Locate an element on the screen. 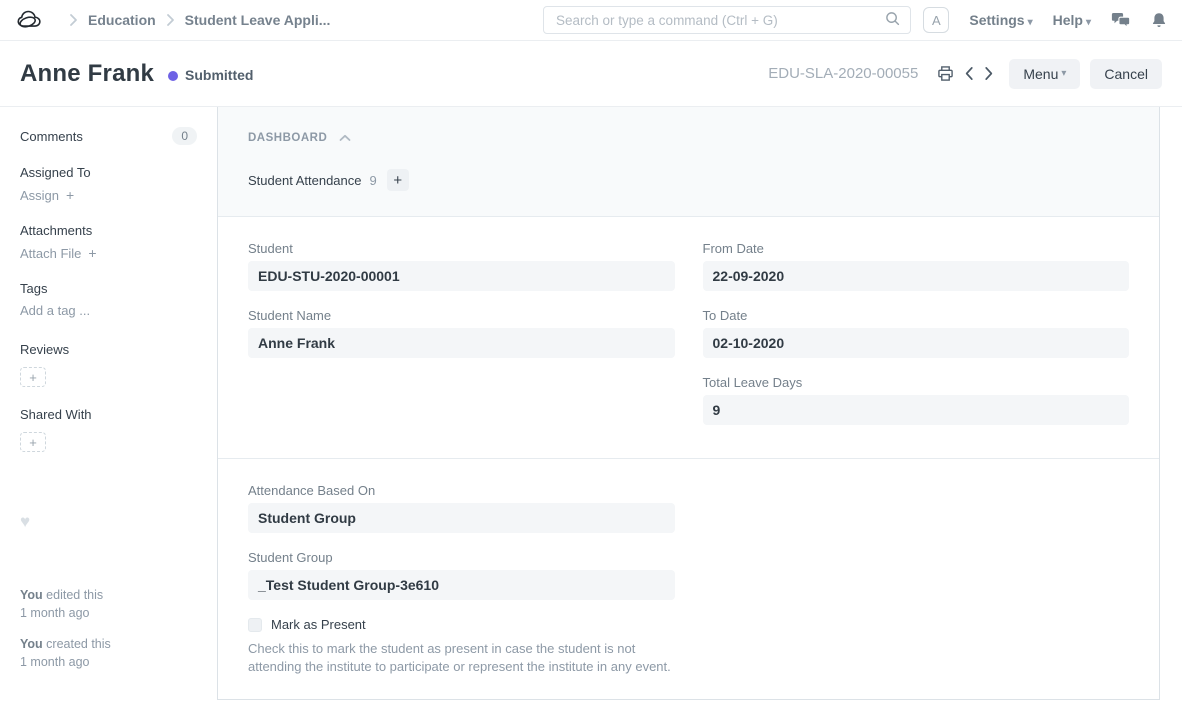 The image size is (1182, 724). prev-document-icon is located at coordinates (969, 73).